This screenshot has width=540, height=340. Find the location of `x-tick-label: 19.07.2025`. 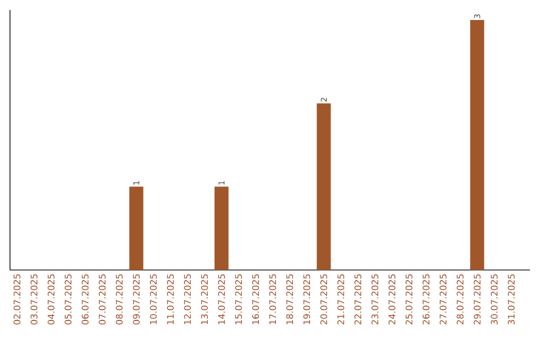

x-tick-label: 19.07.2025 is located at coordinates (306, 299).